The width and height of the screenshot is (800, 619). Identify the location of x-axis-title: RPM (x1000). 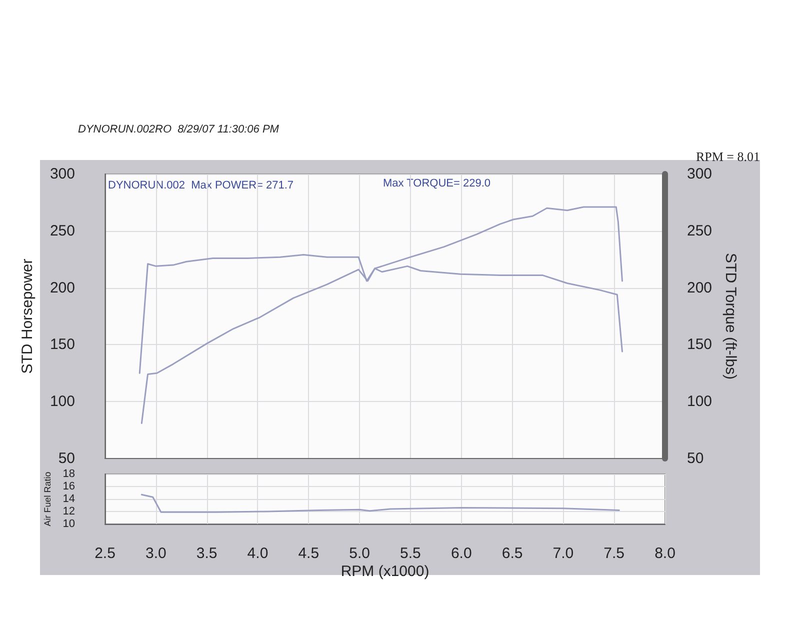
(385, 571).